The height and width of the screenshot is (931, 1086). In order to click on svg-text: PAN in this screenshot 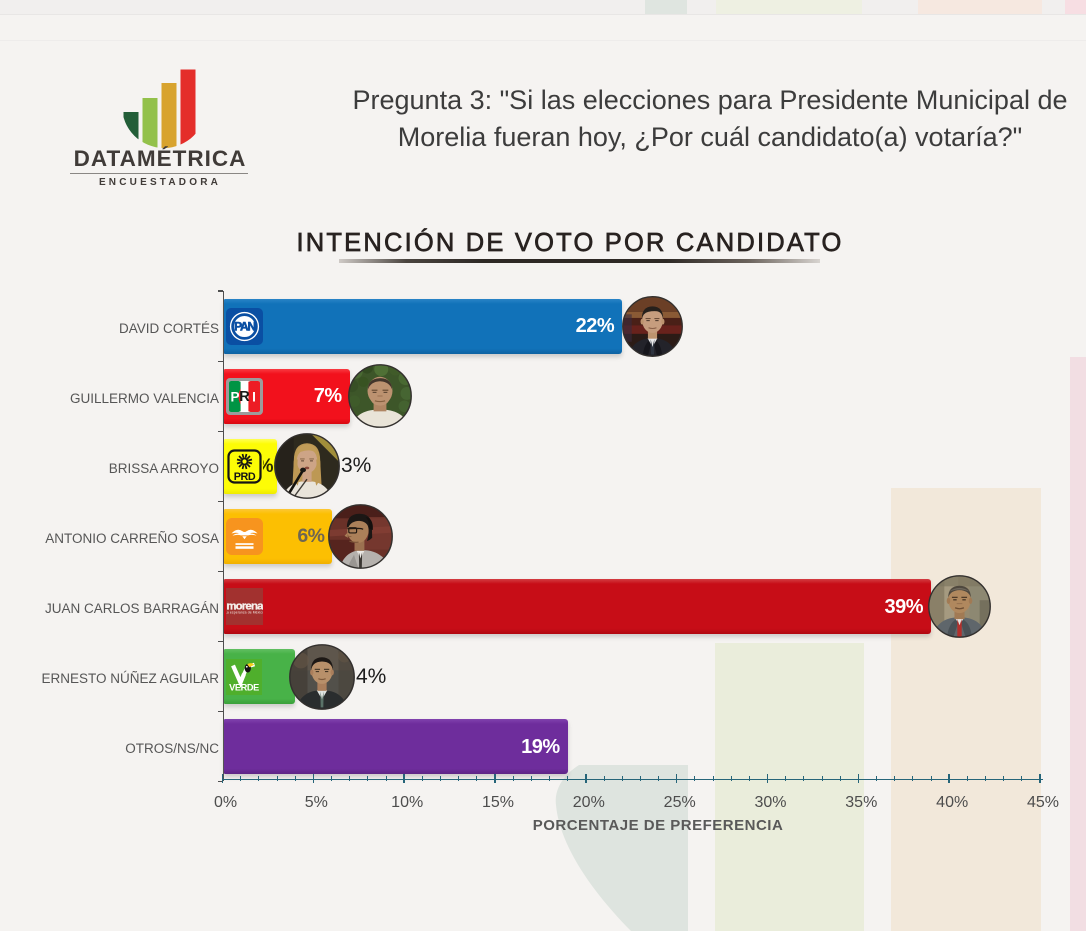, I will do `click(244, 327)`.